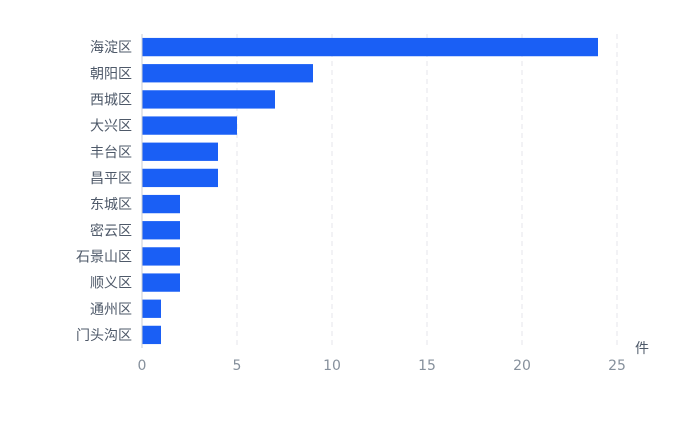  Describe the element at coordinates (104, 336) in the screenshot. I see `category-label: 门头沟区` at that location.